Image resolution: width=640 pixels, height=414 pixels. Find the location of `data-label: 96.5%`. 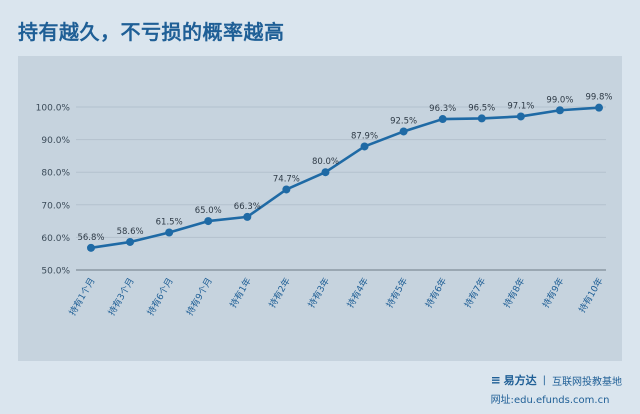

data-label: 96.5% is located at coordinates (481, 108).